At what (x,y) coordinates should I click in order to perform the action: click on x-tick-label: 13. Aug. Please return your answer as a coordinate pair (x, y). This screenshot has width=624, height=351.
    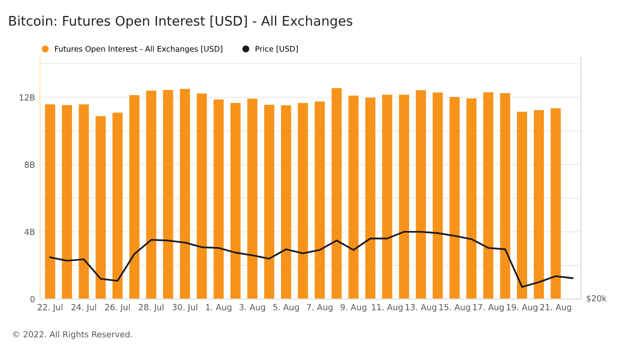
    Looking at the image, I should click on (421, 308).